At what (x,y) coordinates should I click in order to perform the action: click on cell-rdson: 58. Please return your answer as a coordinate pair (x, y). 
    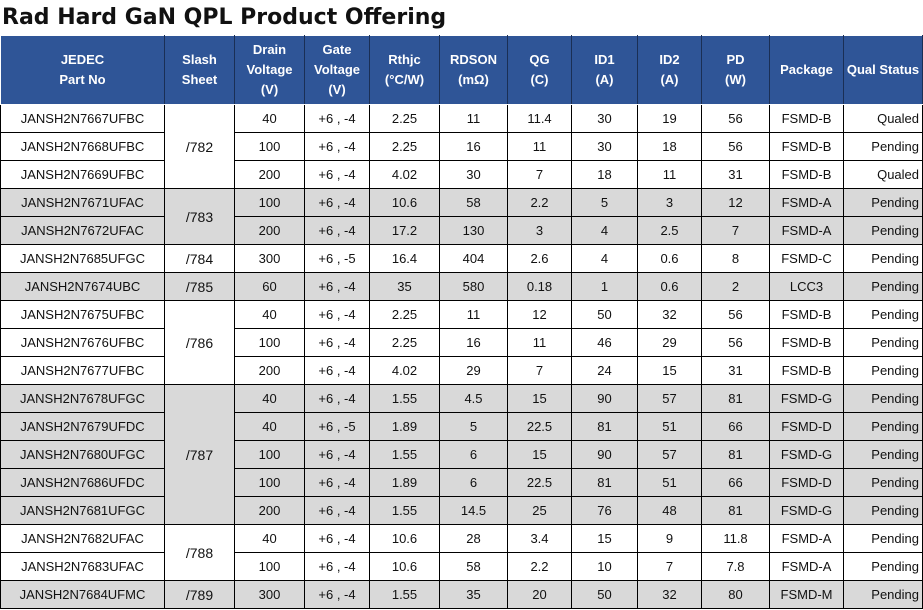
    Looking at the image, I should click on (473, 202).